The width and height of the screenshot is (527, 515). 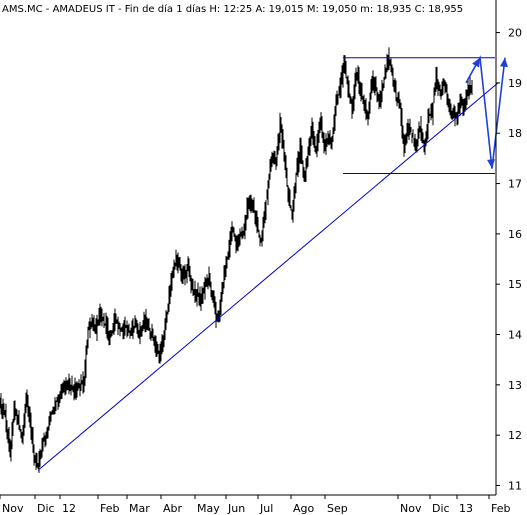 What do you see at coordinates (208, 508) in the screenshot?
I see `x-tick-label: May` at bounding box center [208, 508].